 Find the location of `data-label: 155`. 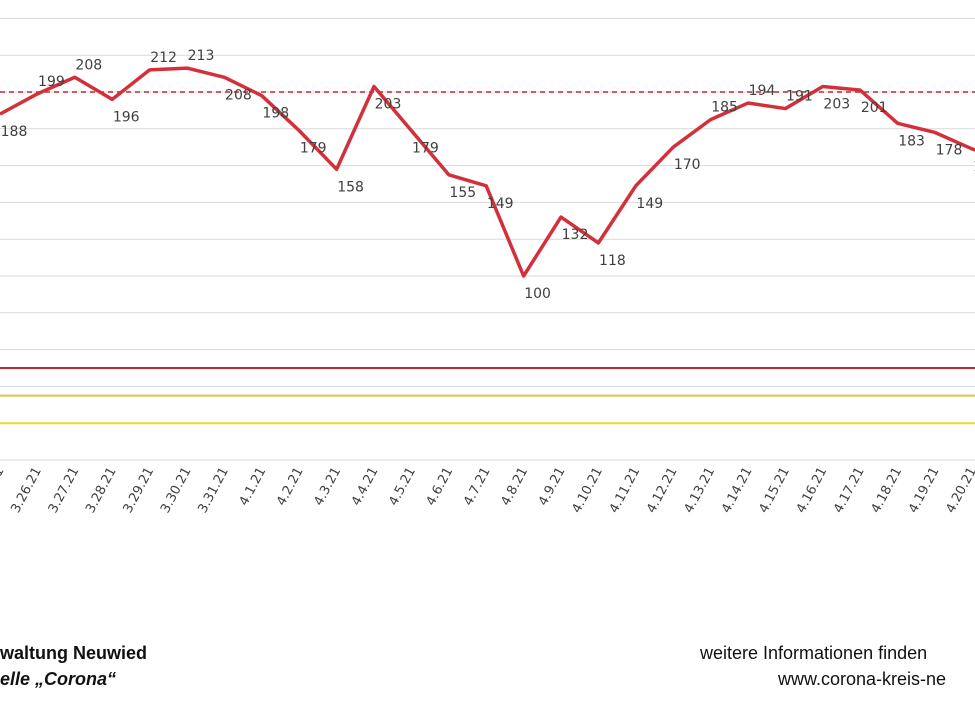

data-label: 155 is located at coordinates (462, 193).